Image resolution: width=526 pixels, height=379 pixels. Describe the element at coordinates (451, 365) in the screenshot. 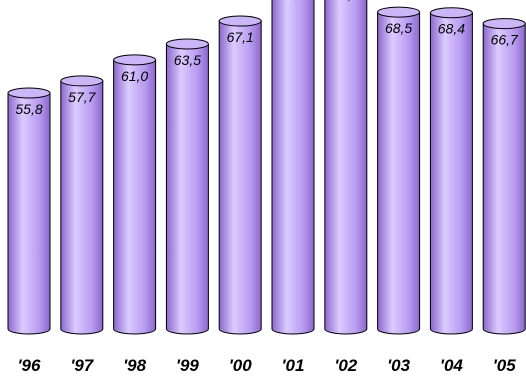

I see `x-tick-label: '04` at that location.